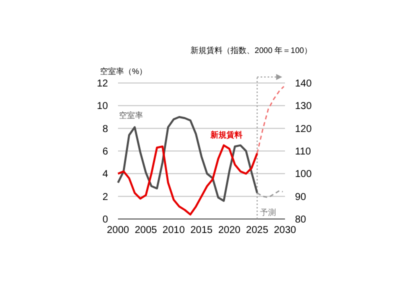  What do you see at coordinates (124, 71) in the screenshot?
I see `y-axis-title: 空室率（%）` at bounding box center [124, 71].